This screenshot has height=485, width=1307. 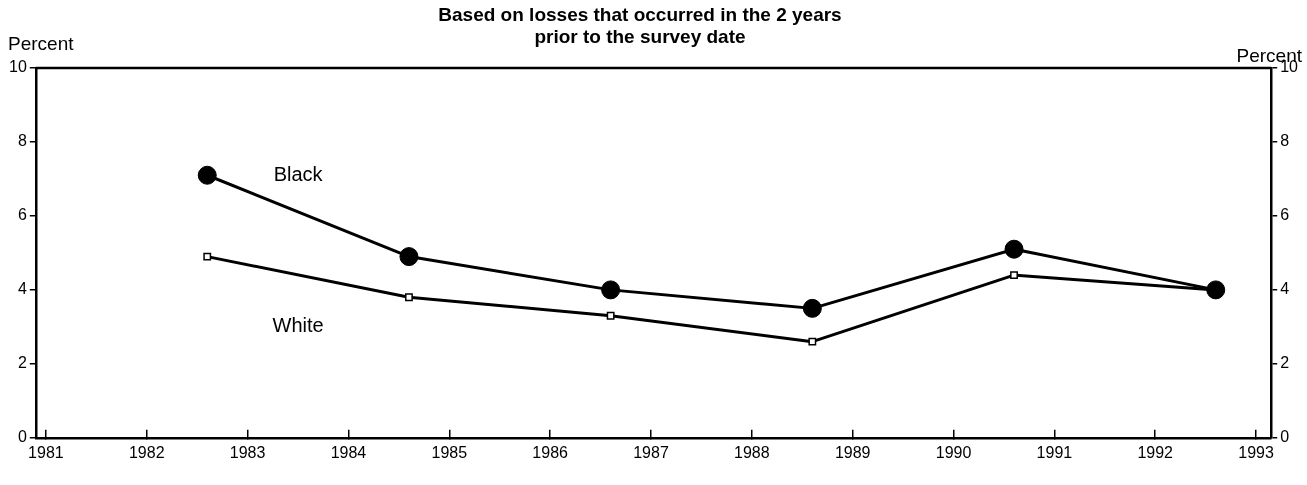 What do you see at coordinates (449, 452) in the screenshot?
I see `x-tick-label: 1985` at bounding box center [449, 452].